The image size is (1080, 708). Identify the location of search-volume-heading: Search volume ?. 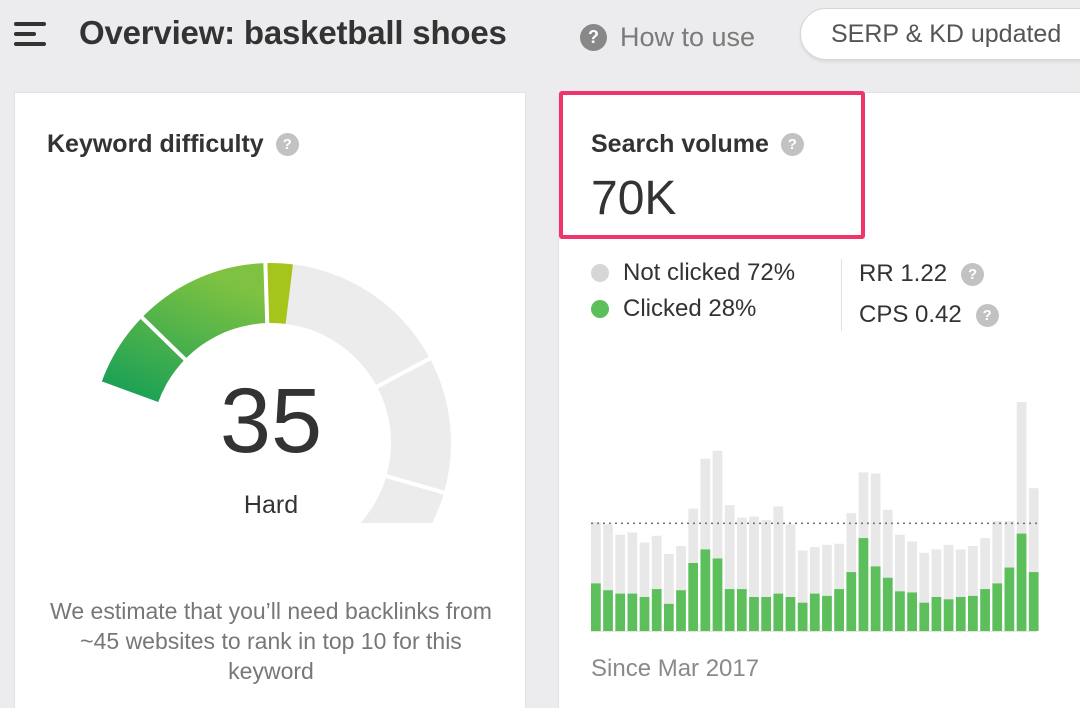
(697, 144).